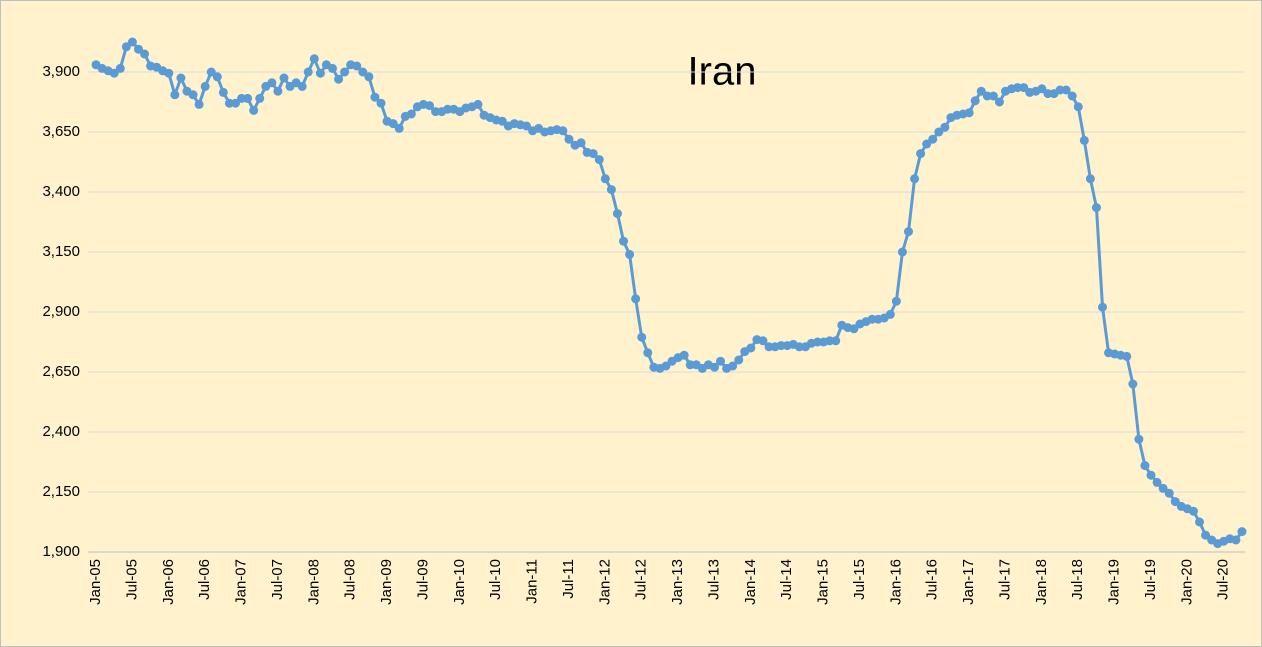 This screenshot has width=1262, height=647. Describe the element at coordinates (932, 579) in the screenshot. I see `x-tick-label: Jul-16` at that location.